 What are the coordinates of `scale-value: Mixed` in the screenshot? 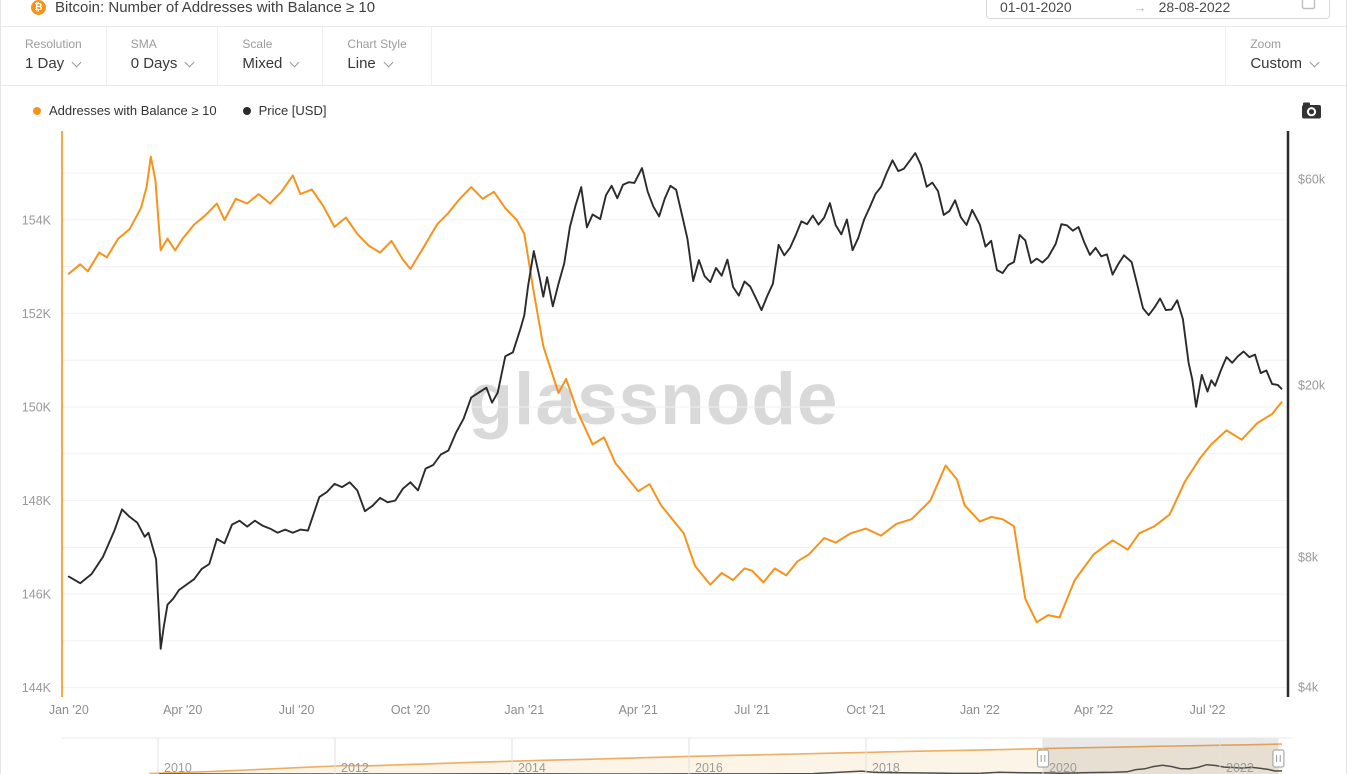 It's located at (262, 63).